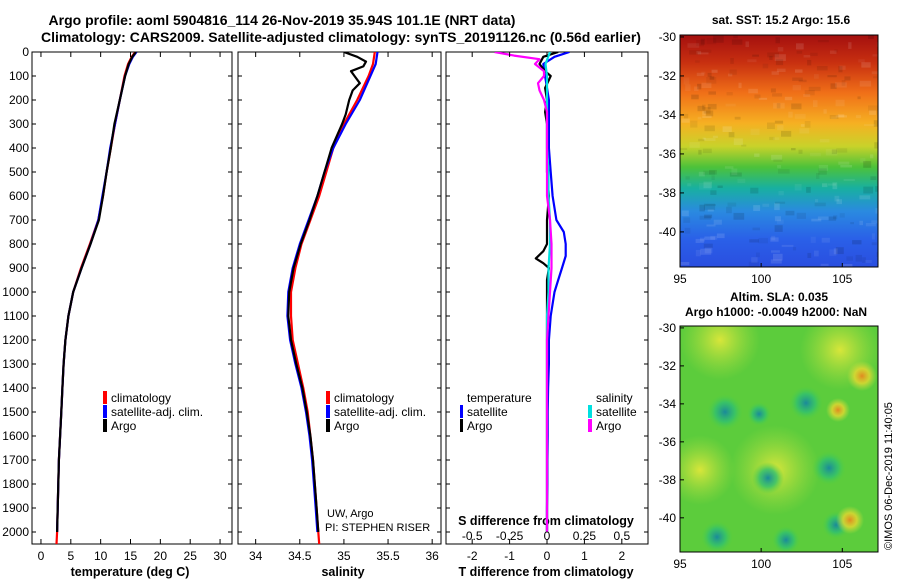  I want to click on x-tick-label: 20, so click(161, 556).